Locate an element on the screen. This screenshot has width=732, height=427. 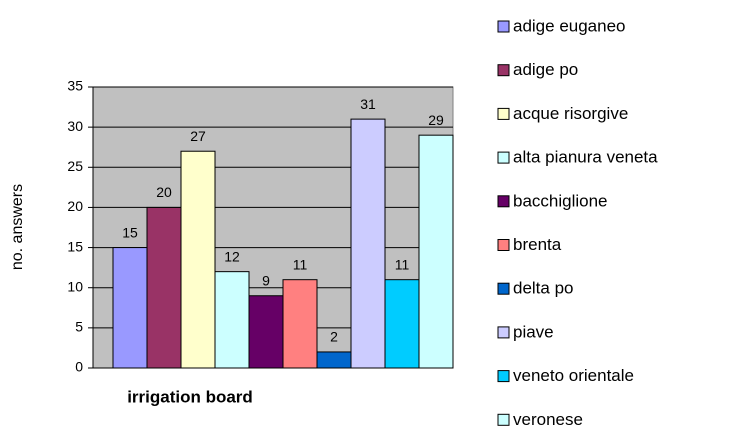
data-label: 2 is located at coordinates (334, 337).